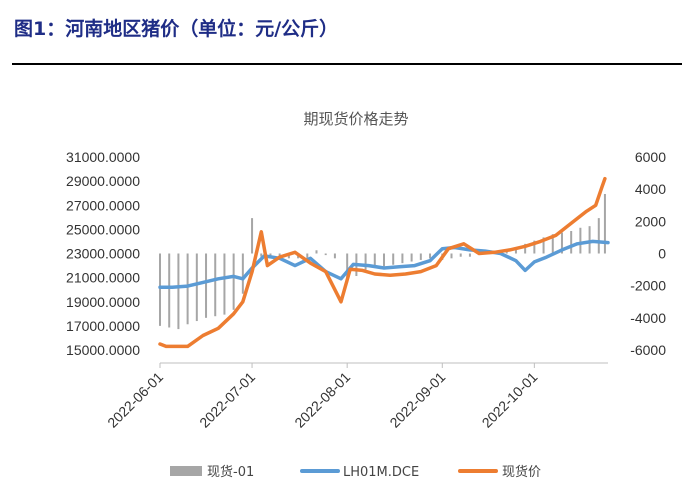 The width and height of the screenshot is (691, 501). Describe the element at coordinates (103, 229) in the screenshot. I see `left-tick-label: 25000.0000` at that location.